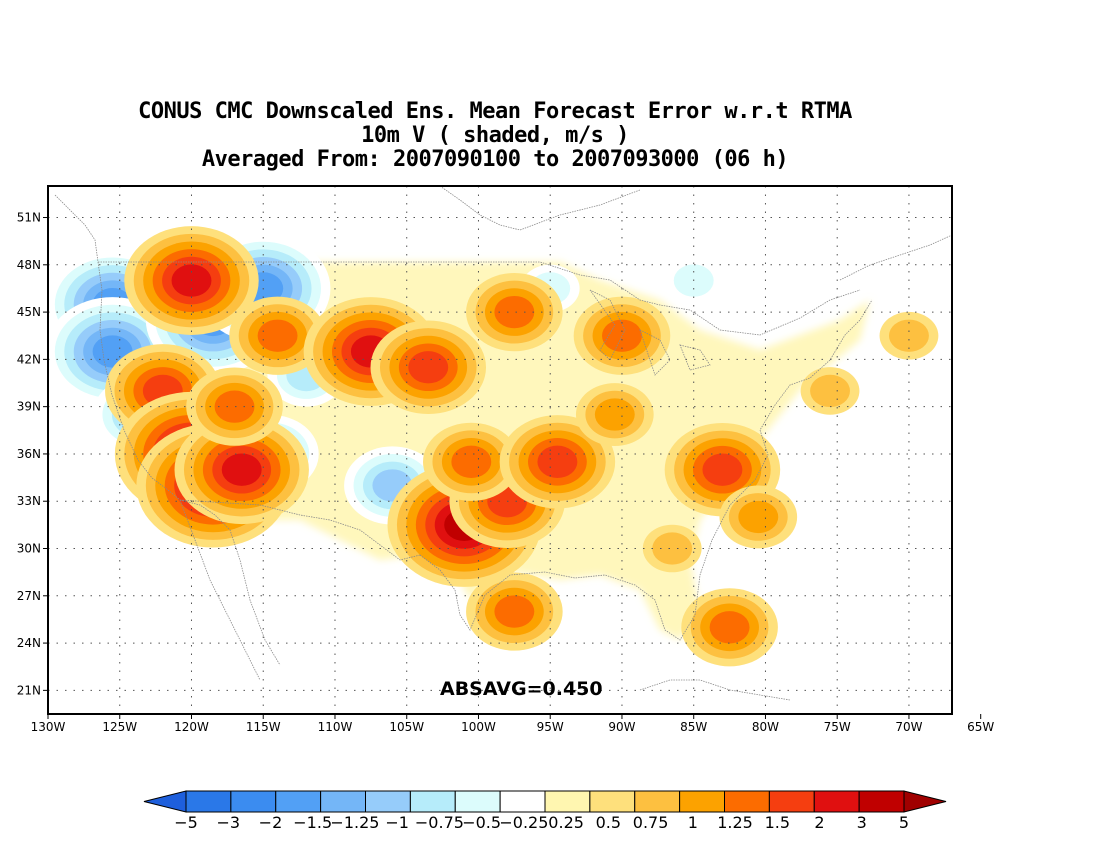  What do you see at coordinates (228, 822) in the screenshot?
I see `colorbar-label: −3` at bounding box center [228, 822].